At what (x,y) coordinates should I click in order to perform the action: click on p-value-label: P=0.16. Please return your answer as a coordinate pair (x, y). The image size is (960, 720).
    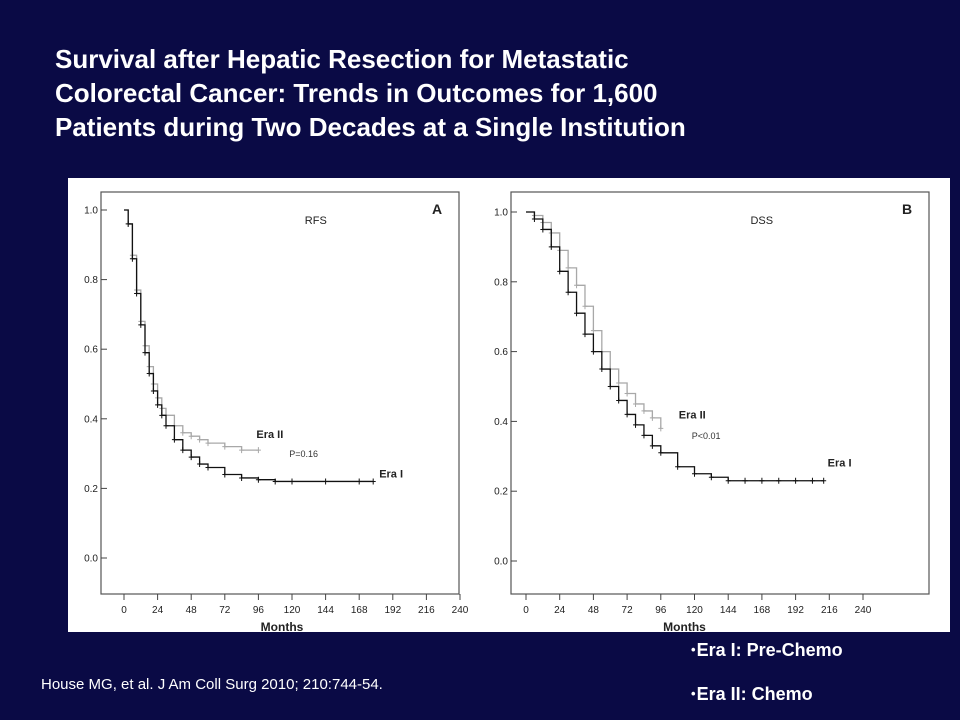
    Looking at the image, I should click on (303, 454).